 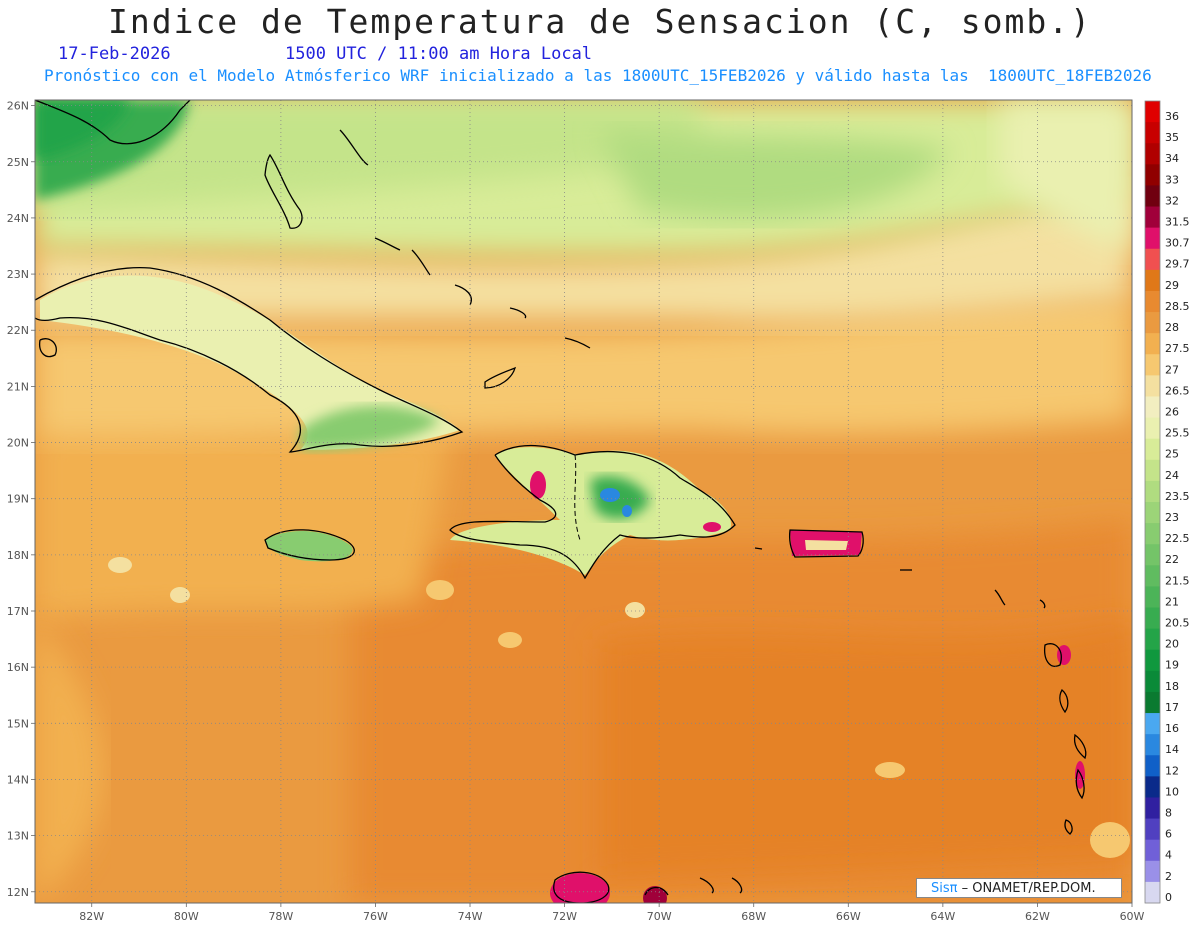 What do you see at coordinates (1172, 411) in the screenshot?
I see `colorbar-label: 26` at bounding box center [1172, 411].